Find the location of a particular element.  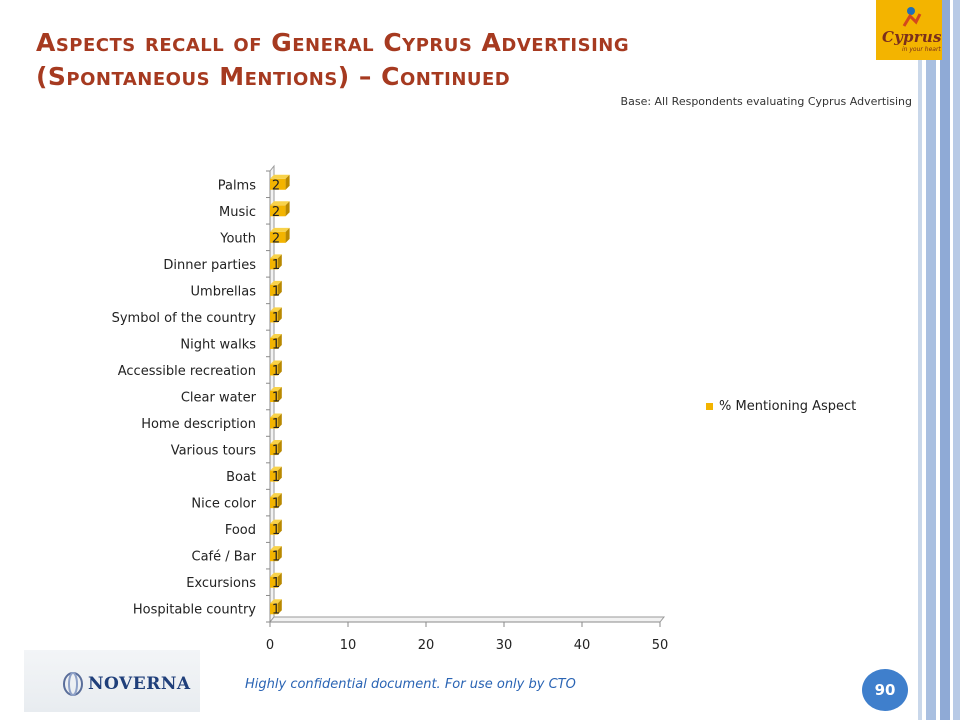

x-tick-label: 20 is located at coordinates (426, 645).